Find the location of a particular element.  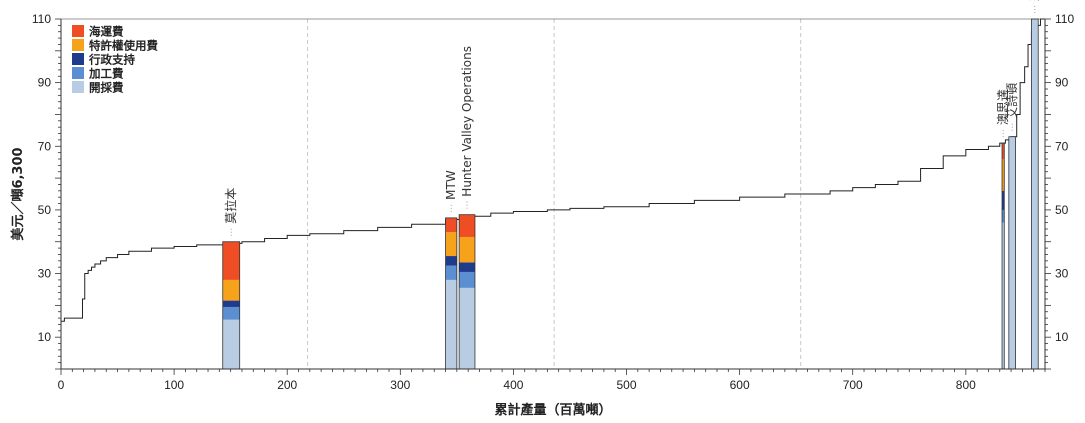

y-tick-label-left: 110 is located at coordinates (41, 19).